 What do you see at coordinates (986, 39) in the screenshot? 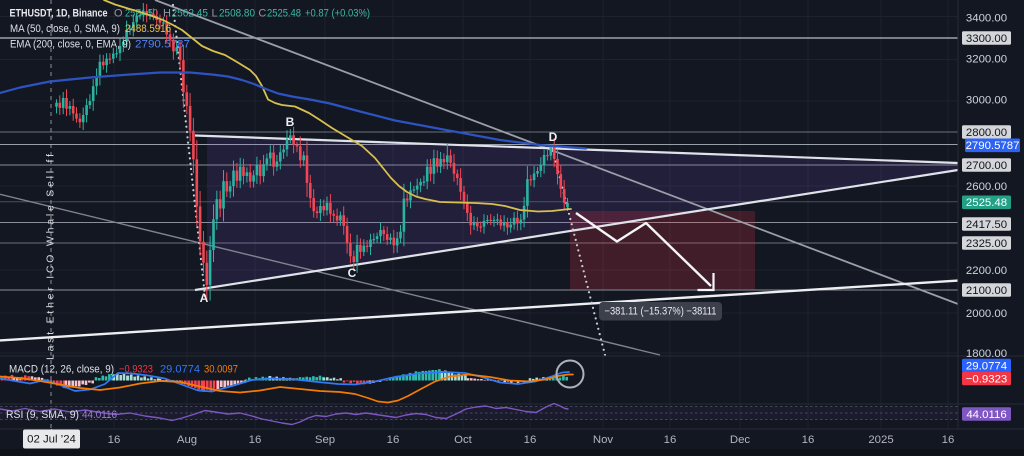
I see `svg-text: 3300.00` at bounding box center [986, 39].